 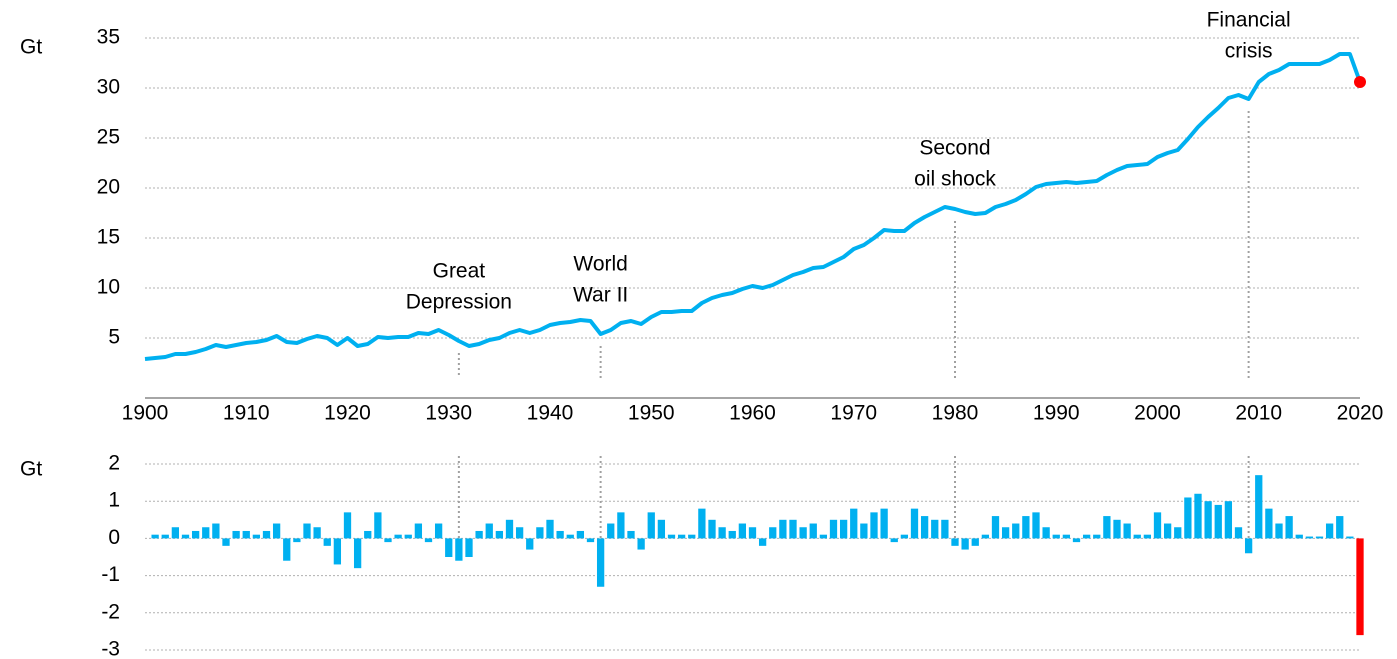 What do you see at coordinates (550, 413) in the screenshot?
I see `x-tick-label: 1940` at bounding box center [550, 413].